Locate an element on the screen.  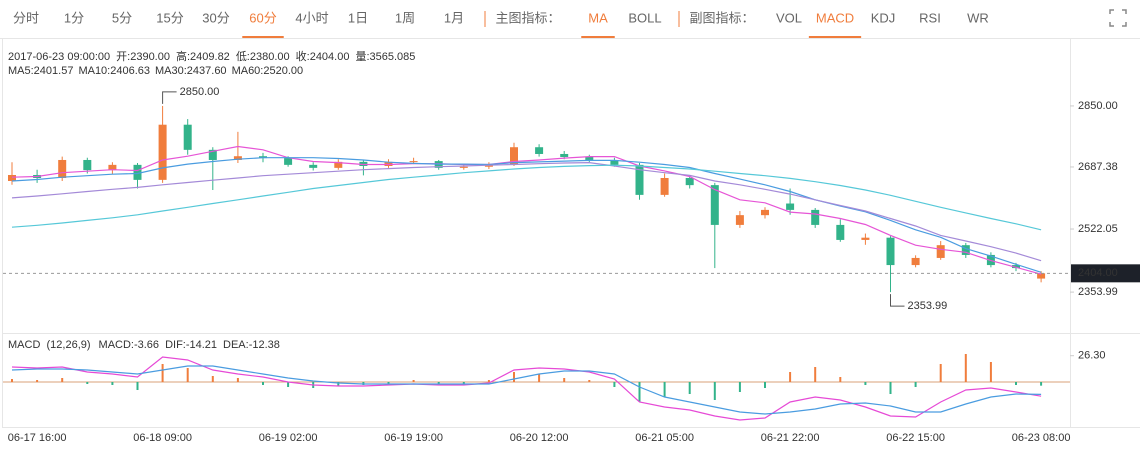
legend-entry: MA30:2437.60 is located at coordinates (191, 71).